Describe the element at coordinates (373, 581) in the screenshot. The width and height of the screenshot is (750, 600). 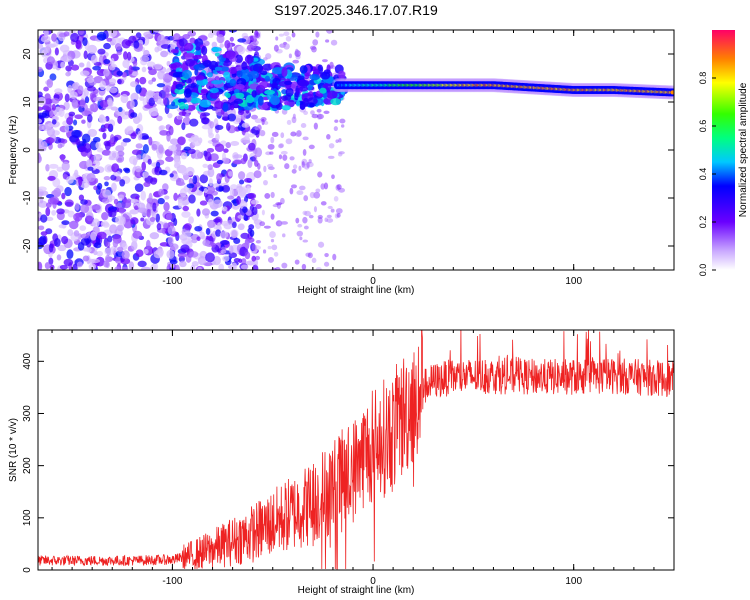
I see `snr-xtick-label: 0` at that location.